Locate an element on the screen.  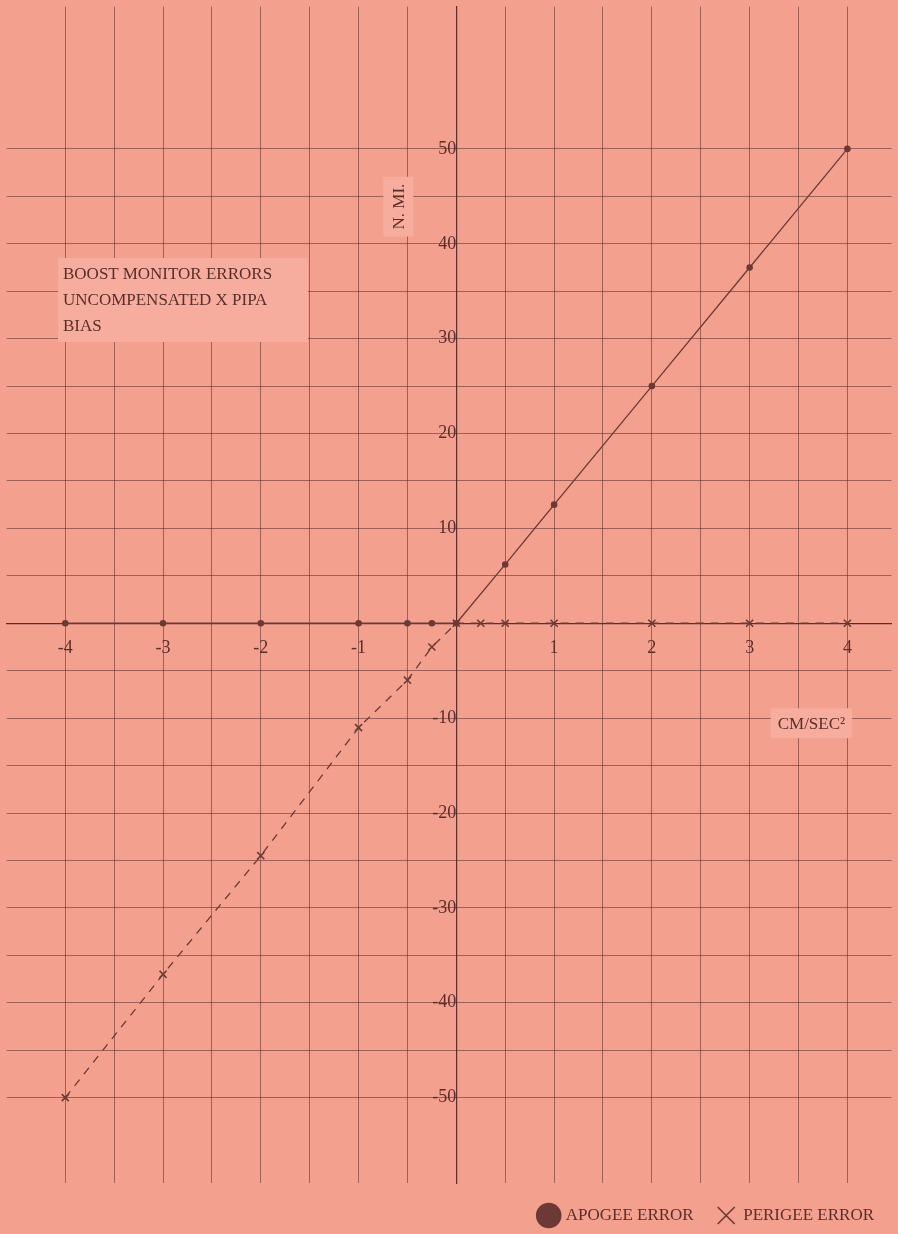
y-axis-title: N. MI. is located at coordinates (398, 206).